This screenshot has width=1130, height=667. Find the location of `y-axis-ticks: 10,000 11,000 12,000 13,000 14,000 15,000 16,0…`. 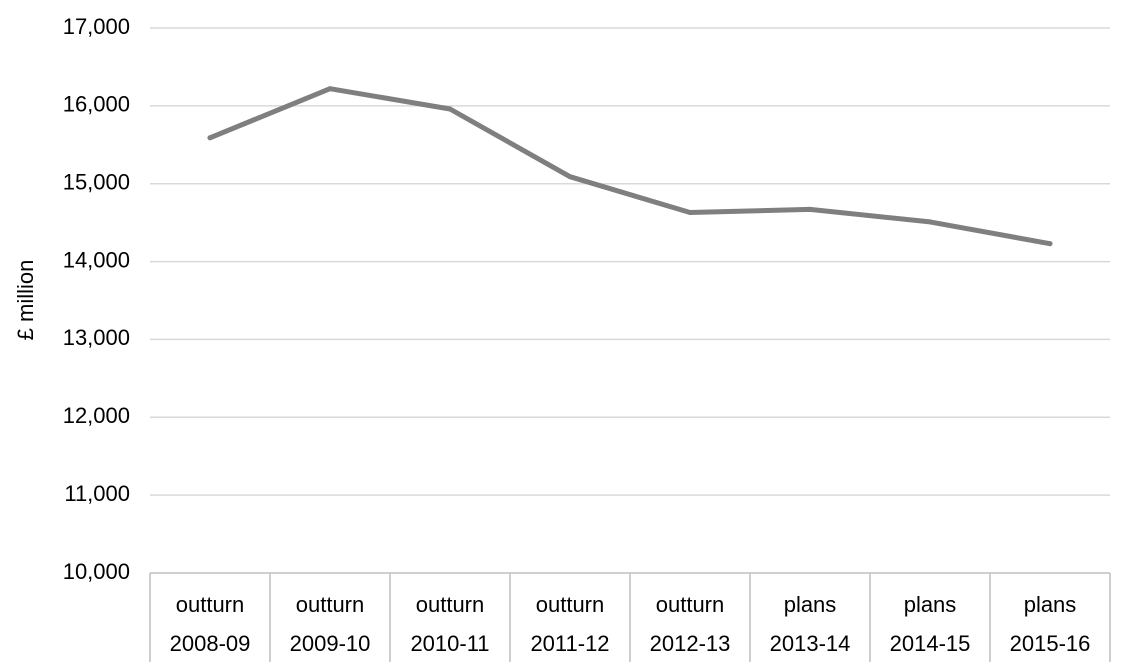

y-axis-ticks: 10,000 11,000 12,000 13,000 14,000 15,000 16,0… is located at coordinates (96, 299).